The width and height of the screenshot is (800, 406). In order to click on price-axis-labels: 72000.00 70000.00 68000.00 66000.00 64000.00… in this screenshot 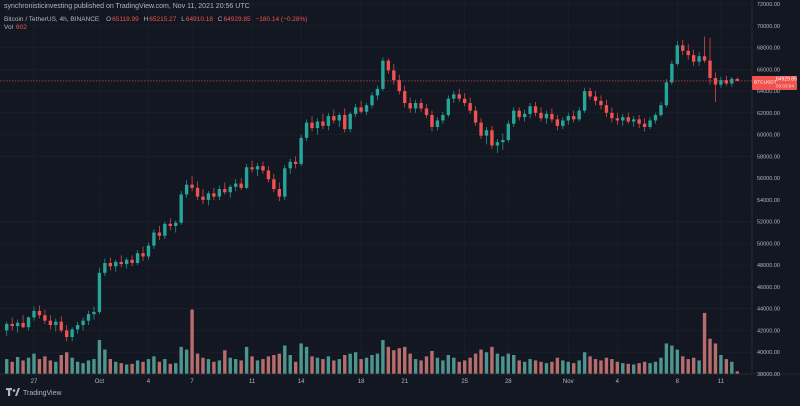, I will do `click(768, 190)`.